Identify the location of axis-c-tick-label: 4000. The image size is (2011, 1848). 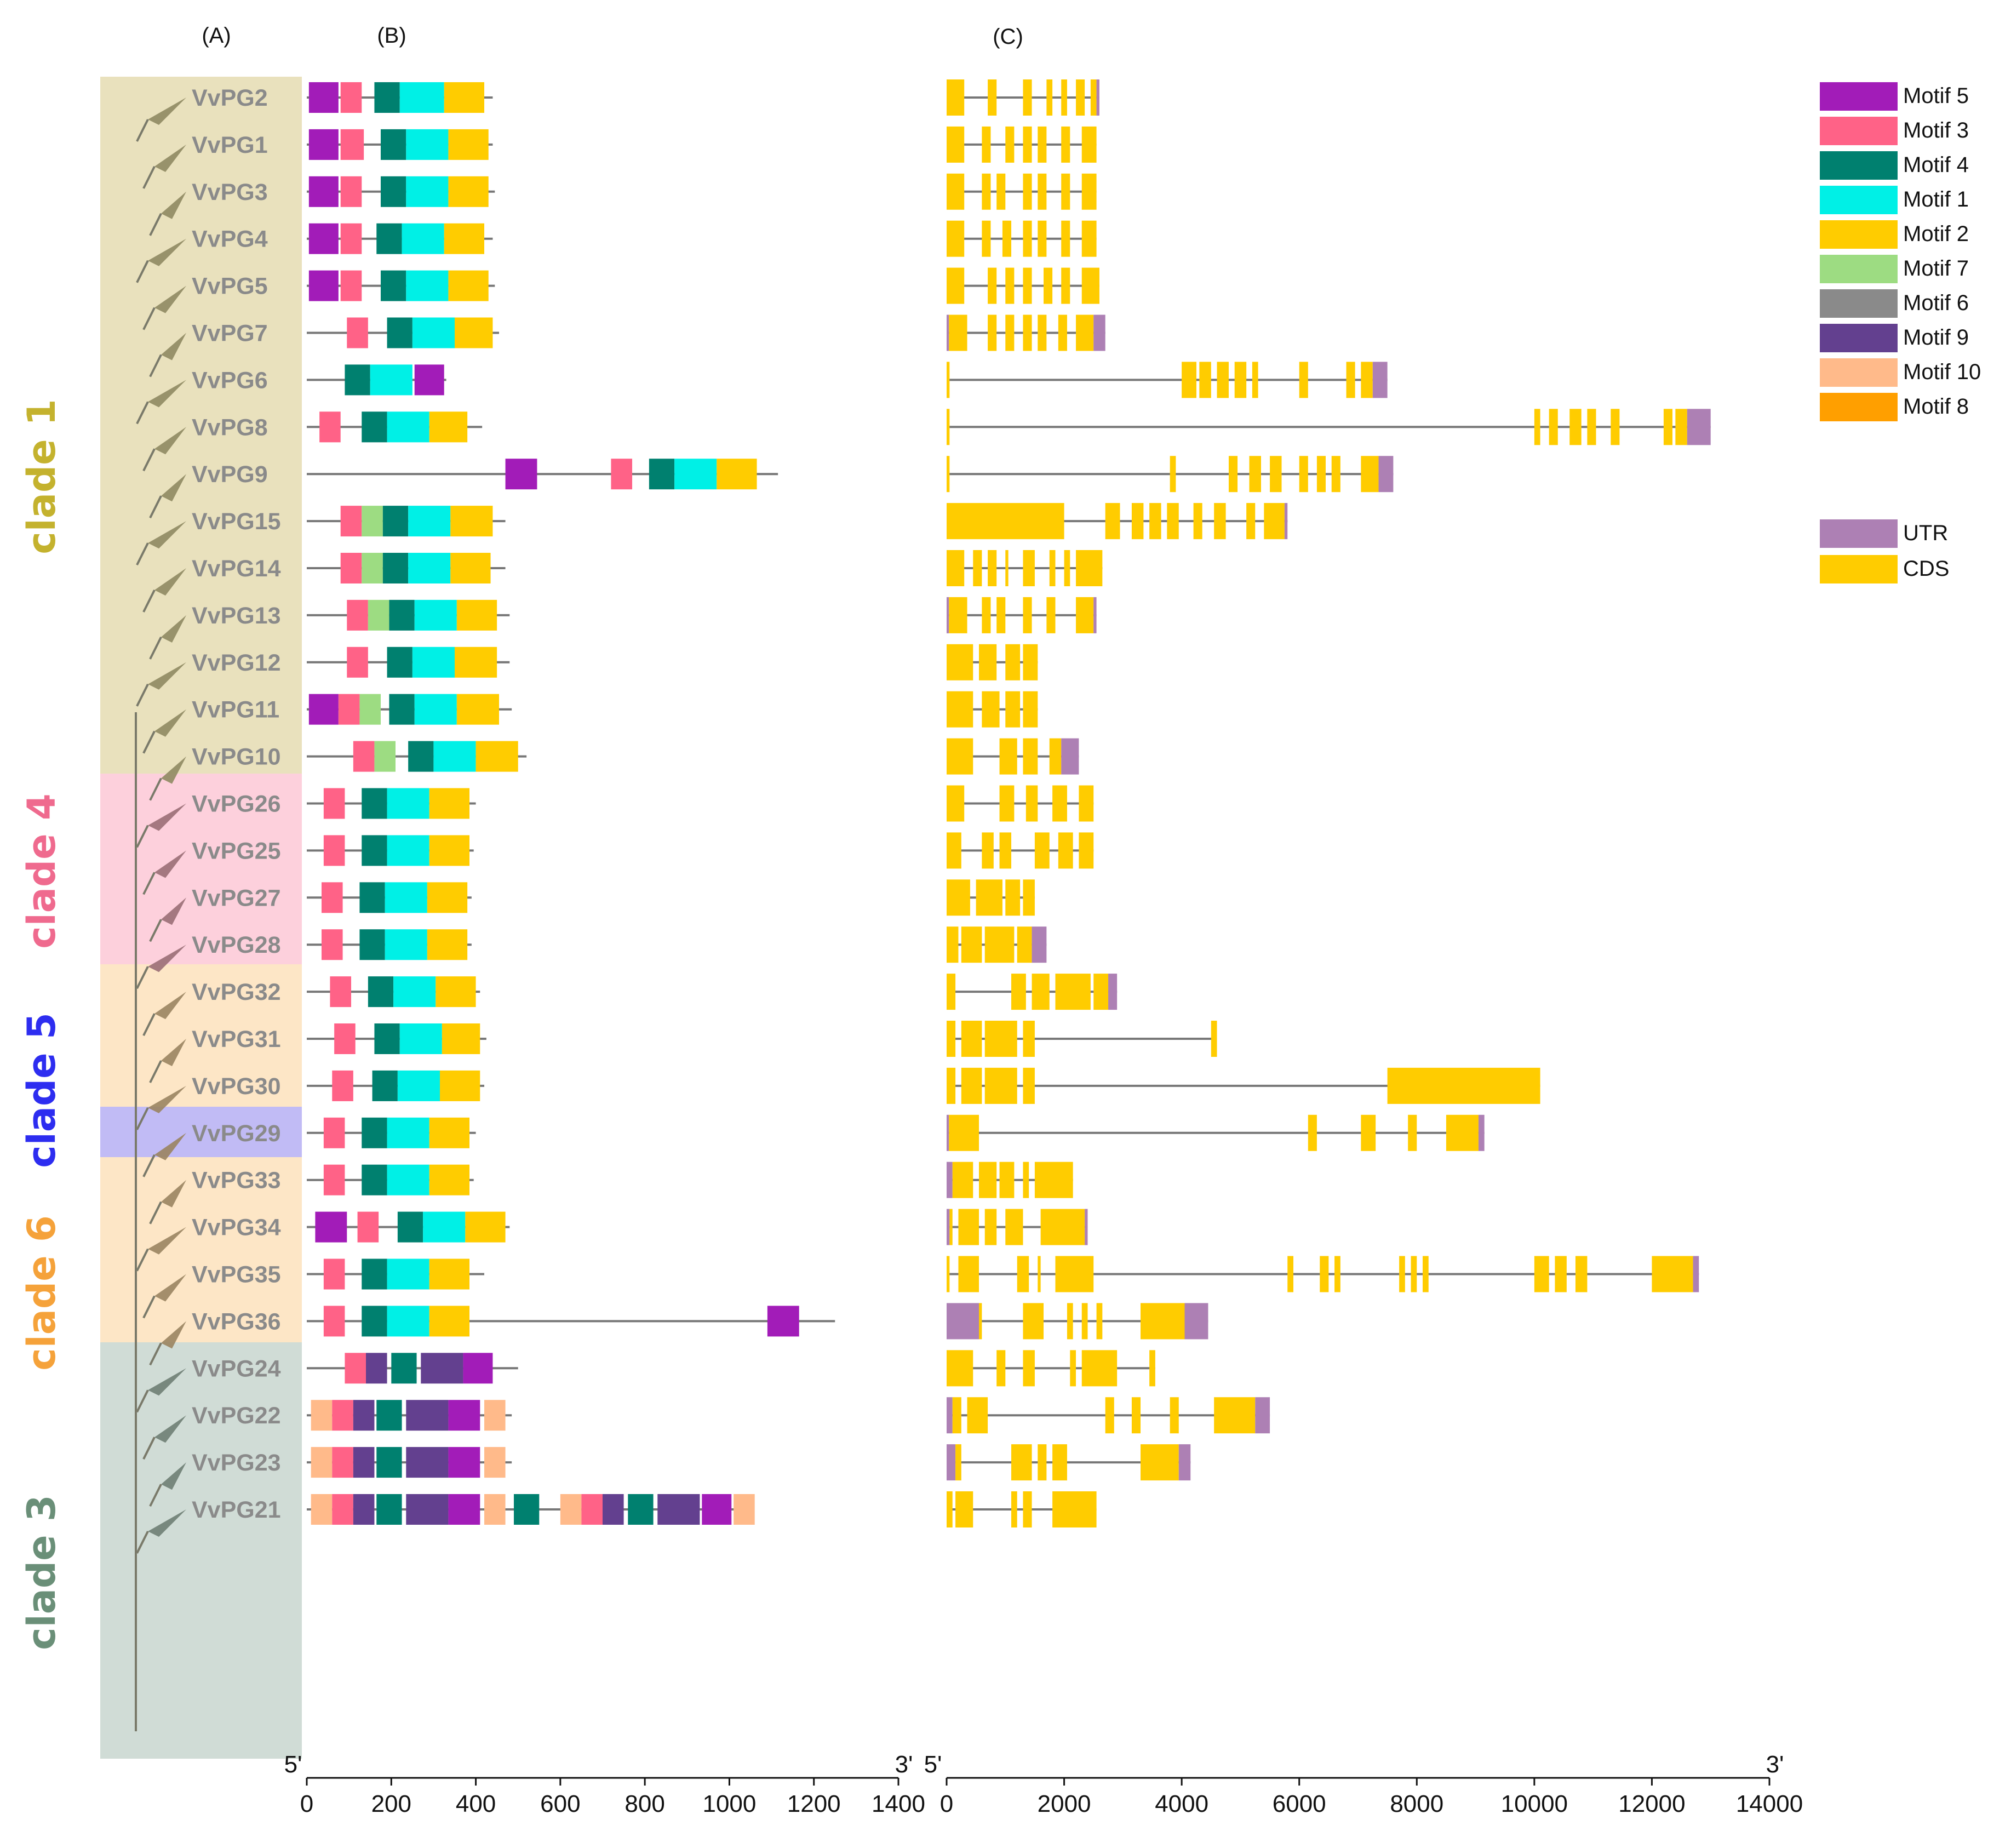
(1181, 1803).